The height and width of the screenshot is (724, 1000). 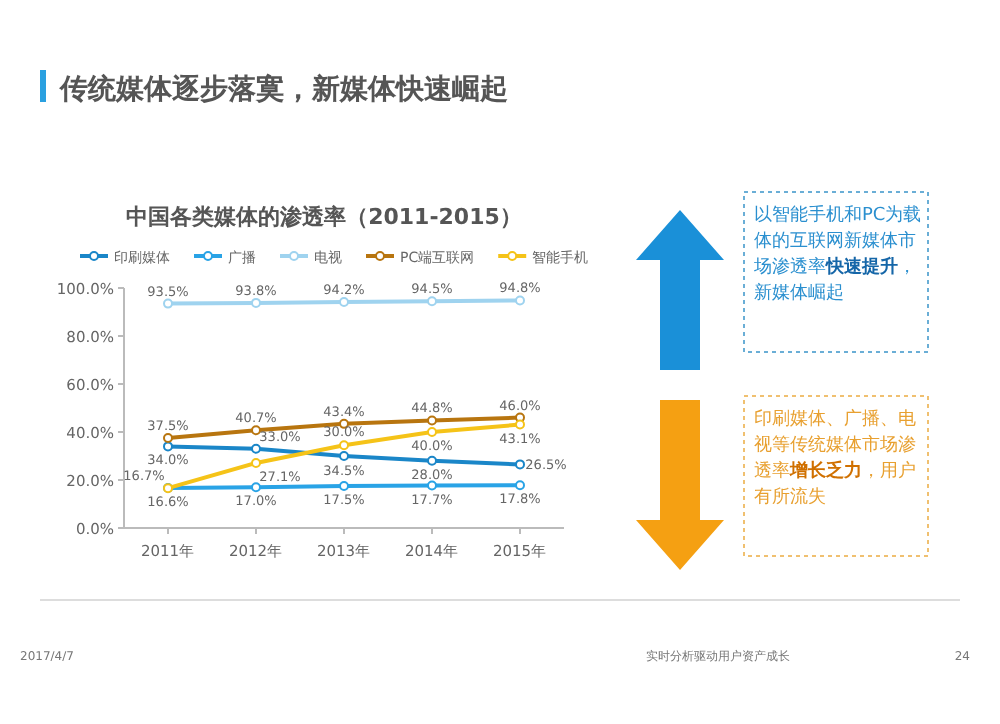 I want to click on text: 印刷媒体、广播、电视等传统媒体市场渗透率增长乏力，用户有所流失, so click(x=835, y=459).